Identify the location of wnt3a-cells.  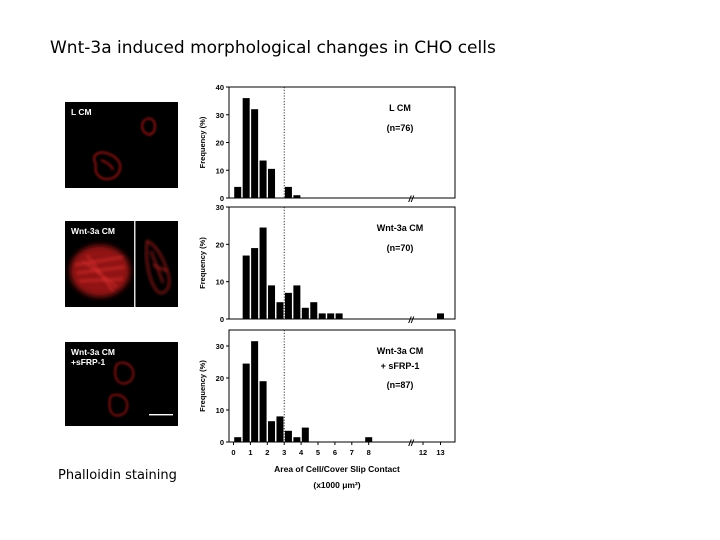
(120, 264).